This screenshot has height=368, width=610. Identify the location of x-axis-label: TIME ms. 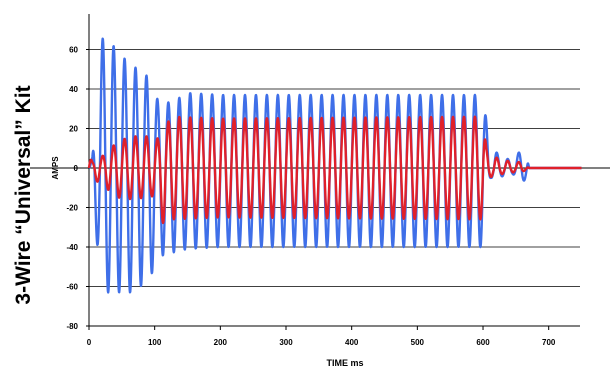
(344, 363).